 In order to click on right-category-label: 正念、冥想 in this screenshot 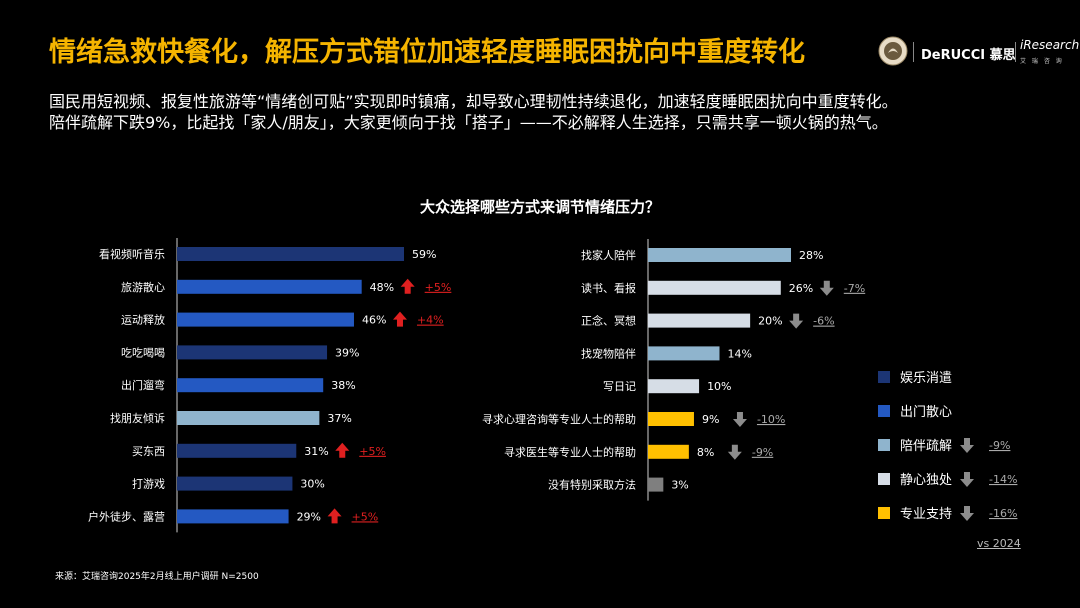, I will do `click(608, 321)`.